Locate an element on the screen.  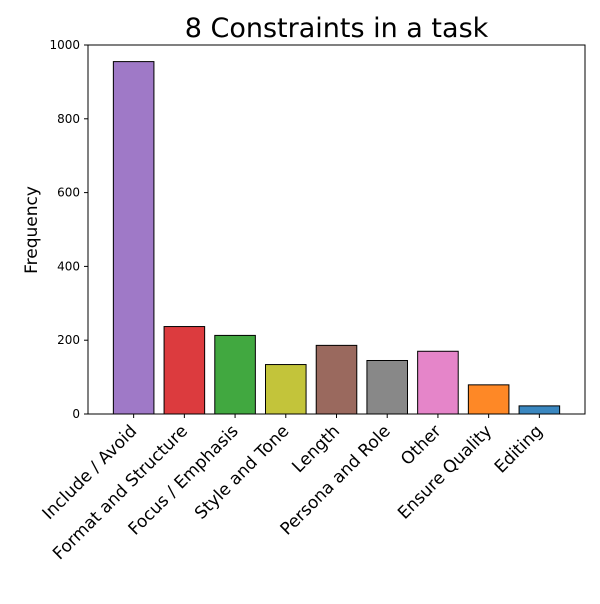
y-tick-label: 1000 is located at coordinates (64, 45).